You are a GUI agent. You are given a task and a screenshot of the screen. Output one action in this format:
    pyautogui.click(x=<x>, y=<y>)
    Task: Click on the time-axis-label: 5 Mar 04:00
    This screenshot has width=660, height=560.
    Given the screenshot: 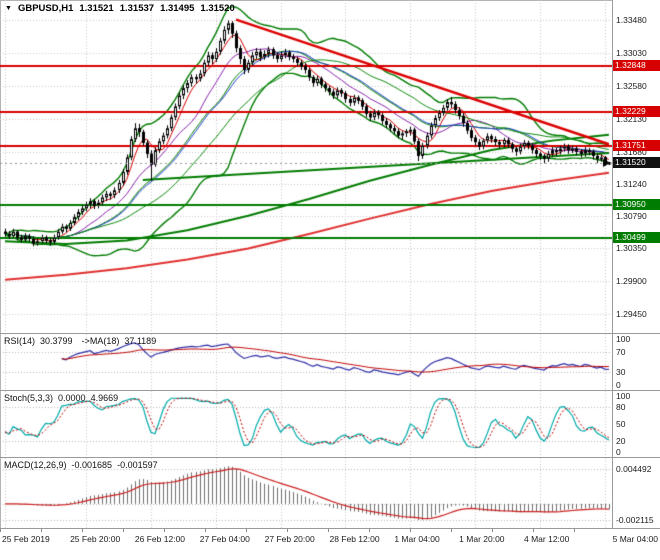 What is the action you would take?
    pyautogui.click(x=635, y=539)
    